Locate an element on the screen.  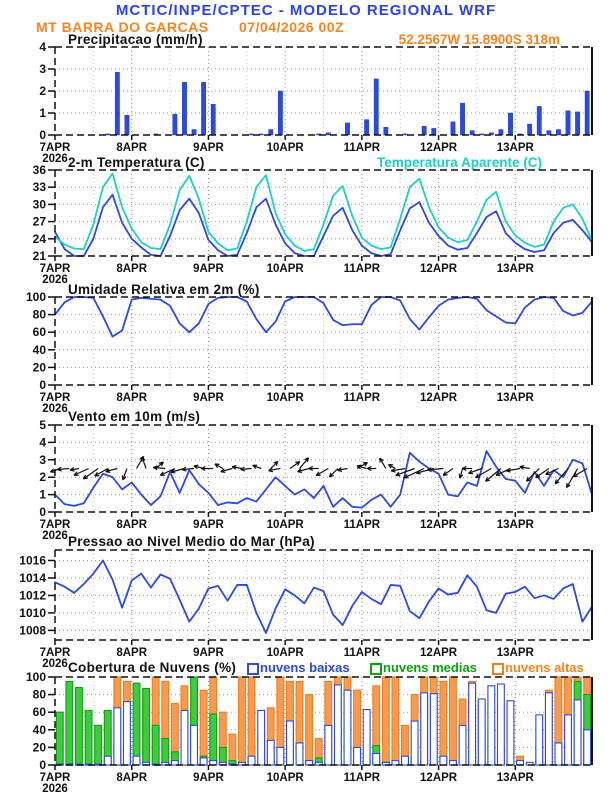
svg-text: 33 is located at coordinates (40, 187).